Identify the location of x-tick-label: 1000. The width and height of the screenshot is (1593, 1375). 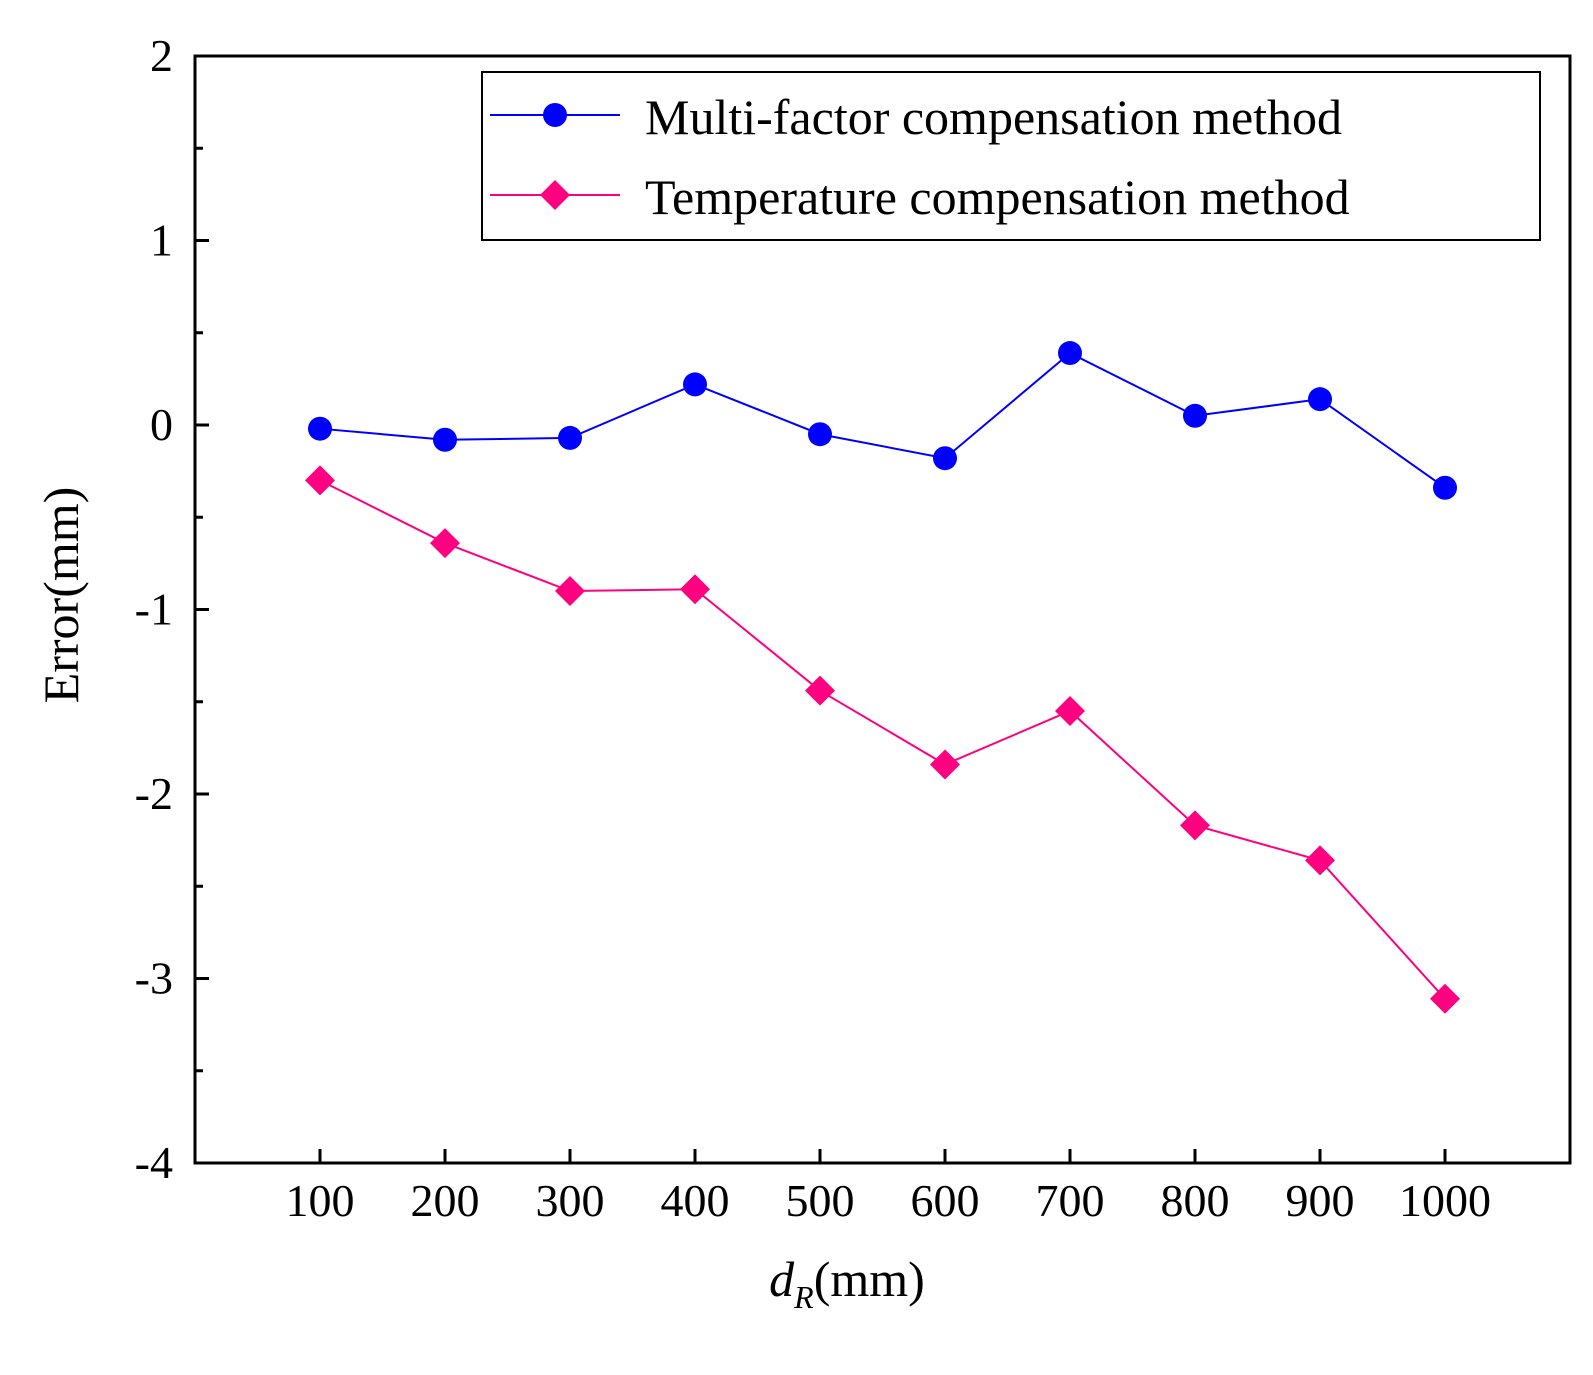
(1445, 1200).